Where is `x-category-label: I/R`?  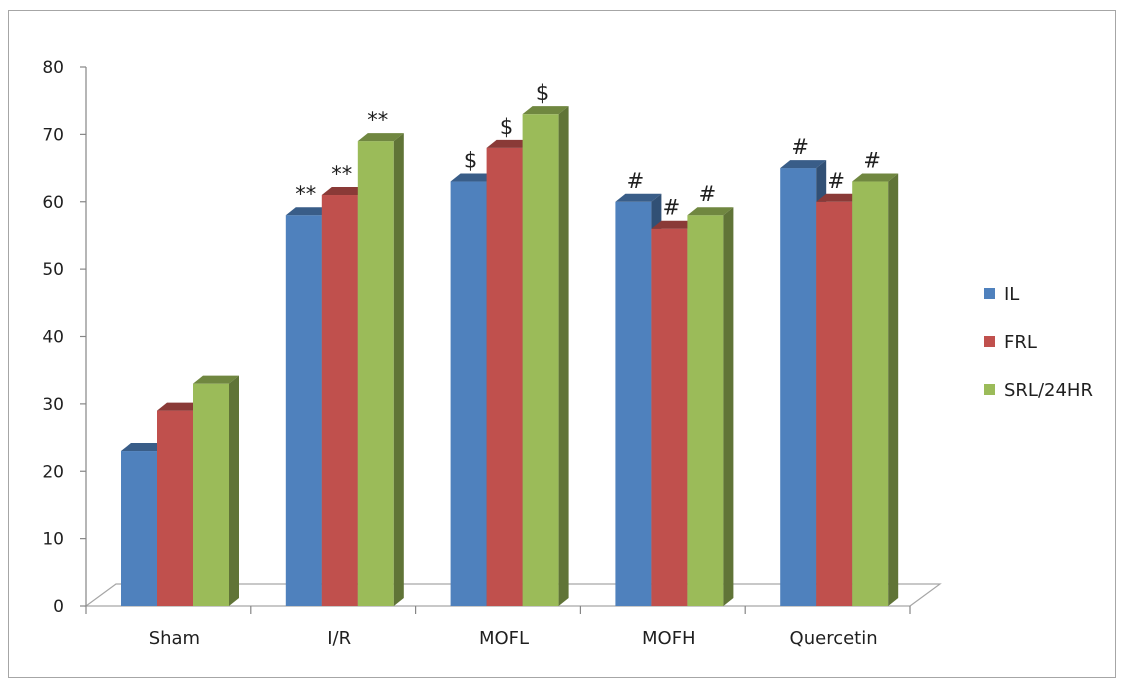 x-category-label: I/R is located at coordinates (339, 638).